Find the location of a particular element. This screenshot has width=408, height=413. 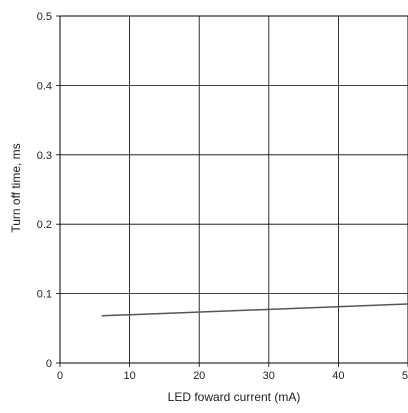

x-tick-label: 40 is located at coordinates (338, 376).